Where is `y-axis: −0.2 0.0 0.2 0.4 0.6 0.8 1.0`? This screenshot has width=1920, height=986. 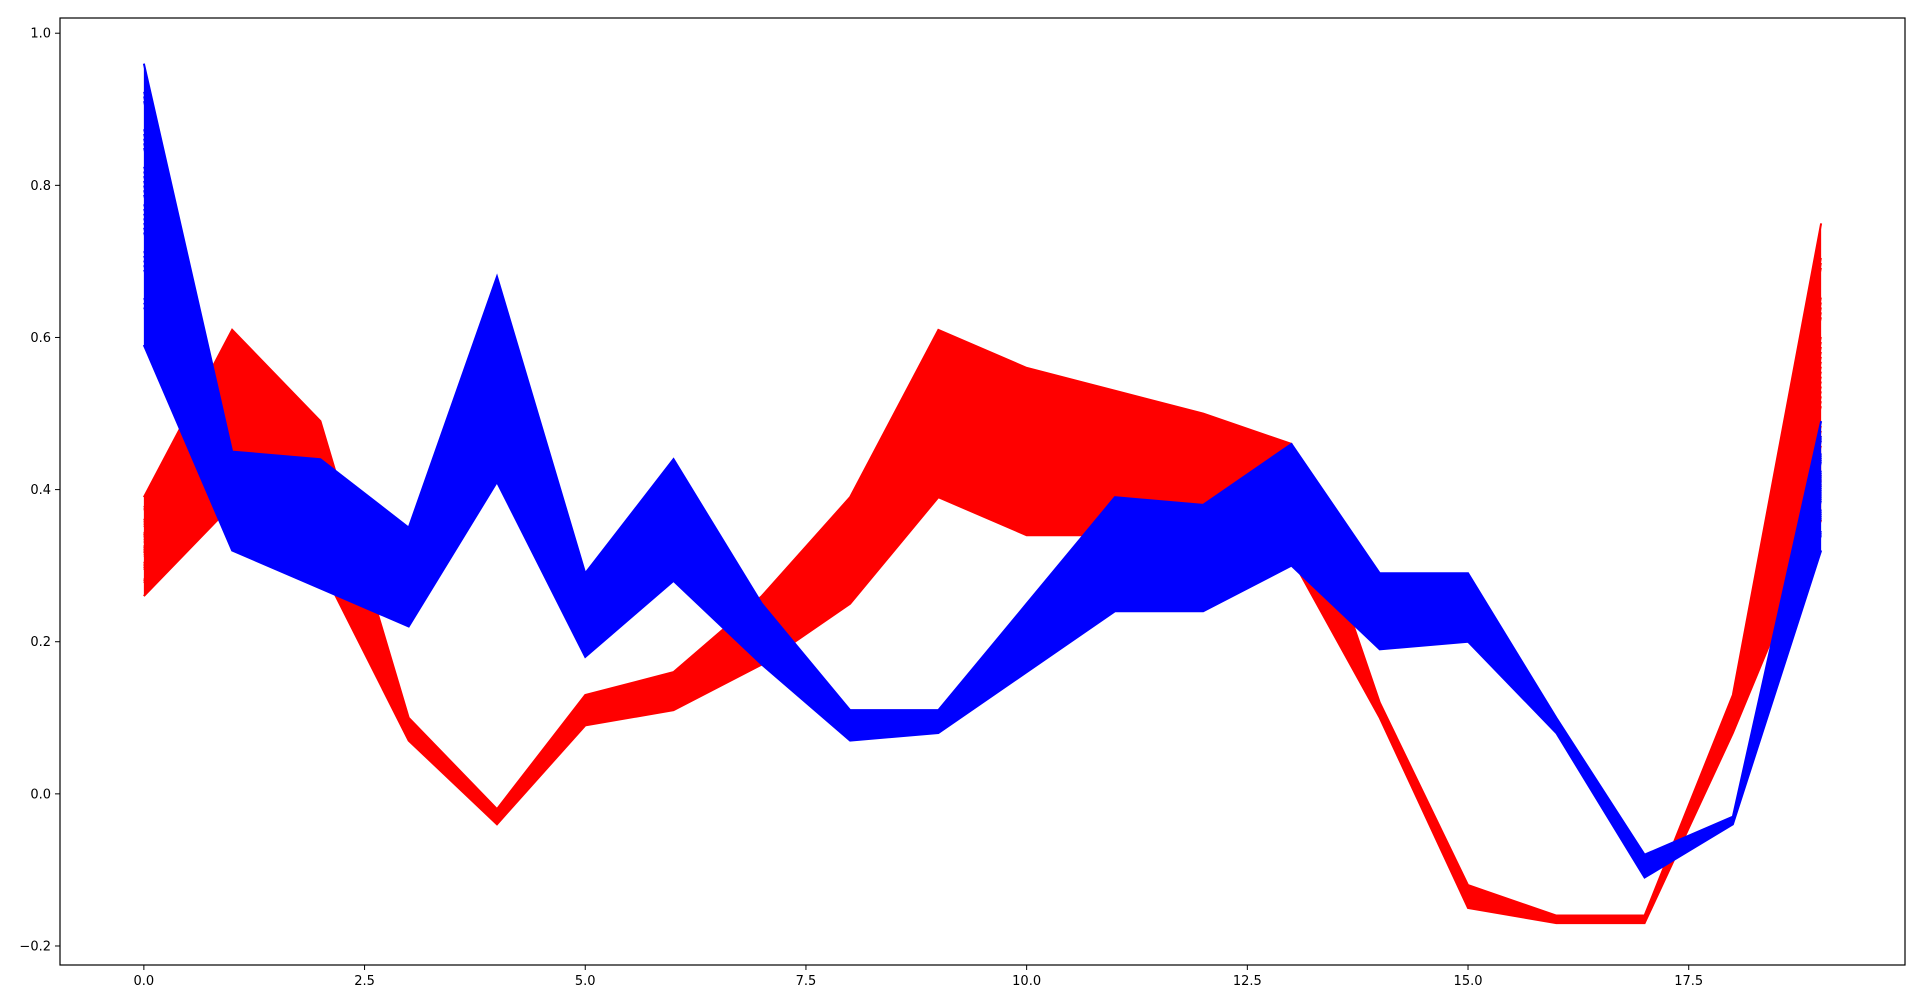
y-axis: −0.2 0.0 0.2 0.4 0.6 0.8 1.0 is located at coordinates (39, 490).